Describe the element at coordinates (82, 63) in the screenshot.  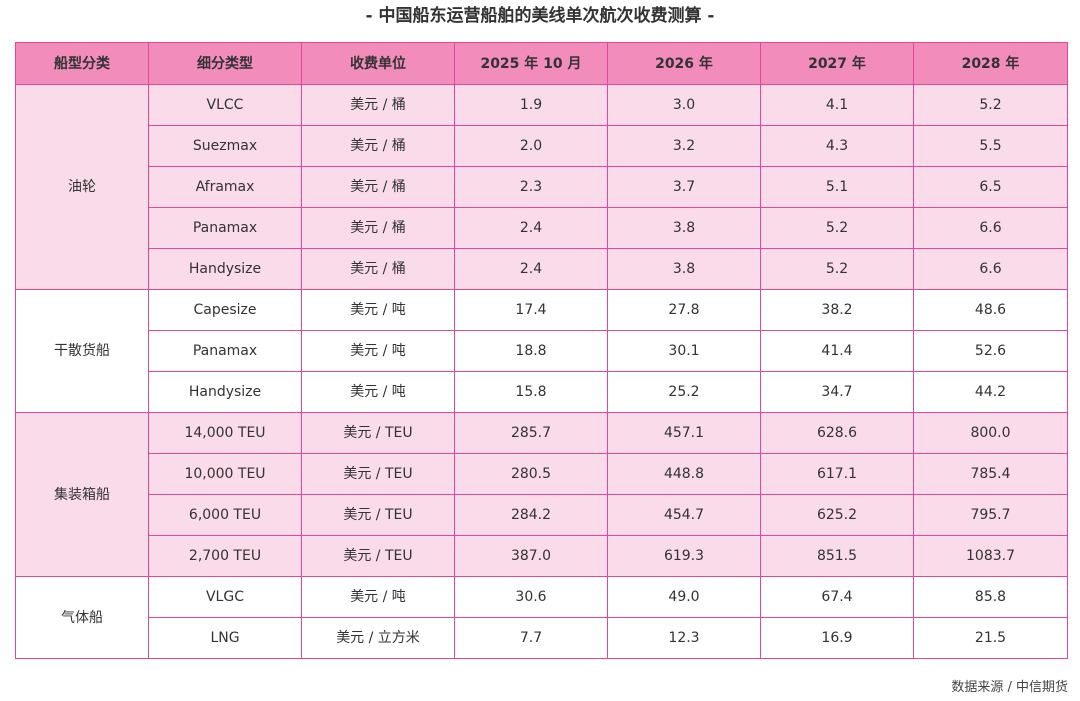
I see `header-category: 船型分类` at that location.